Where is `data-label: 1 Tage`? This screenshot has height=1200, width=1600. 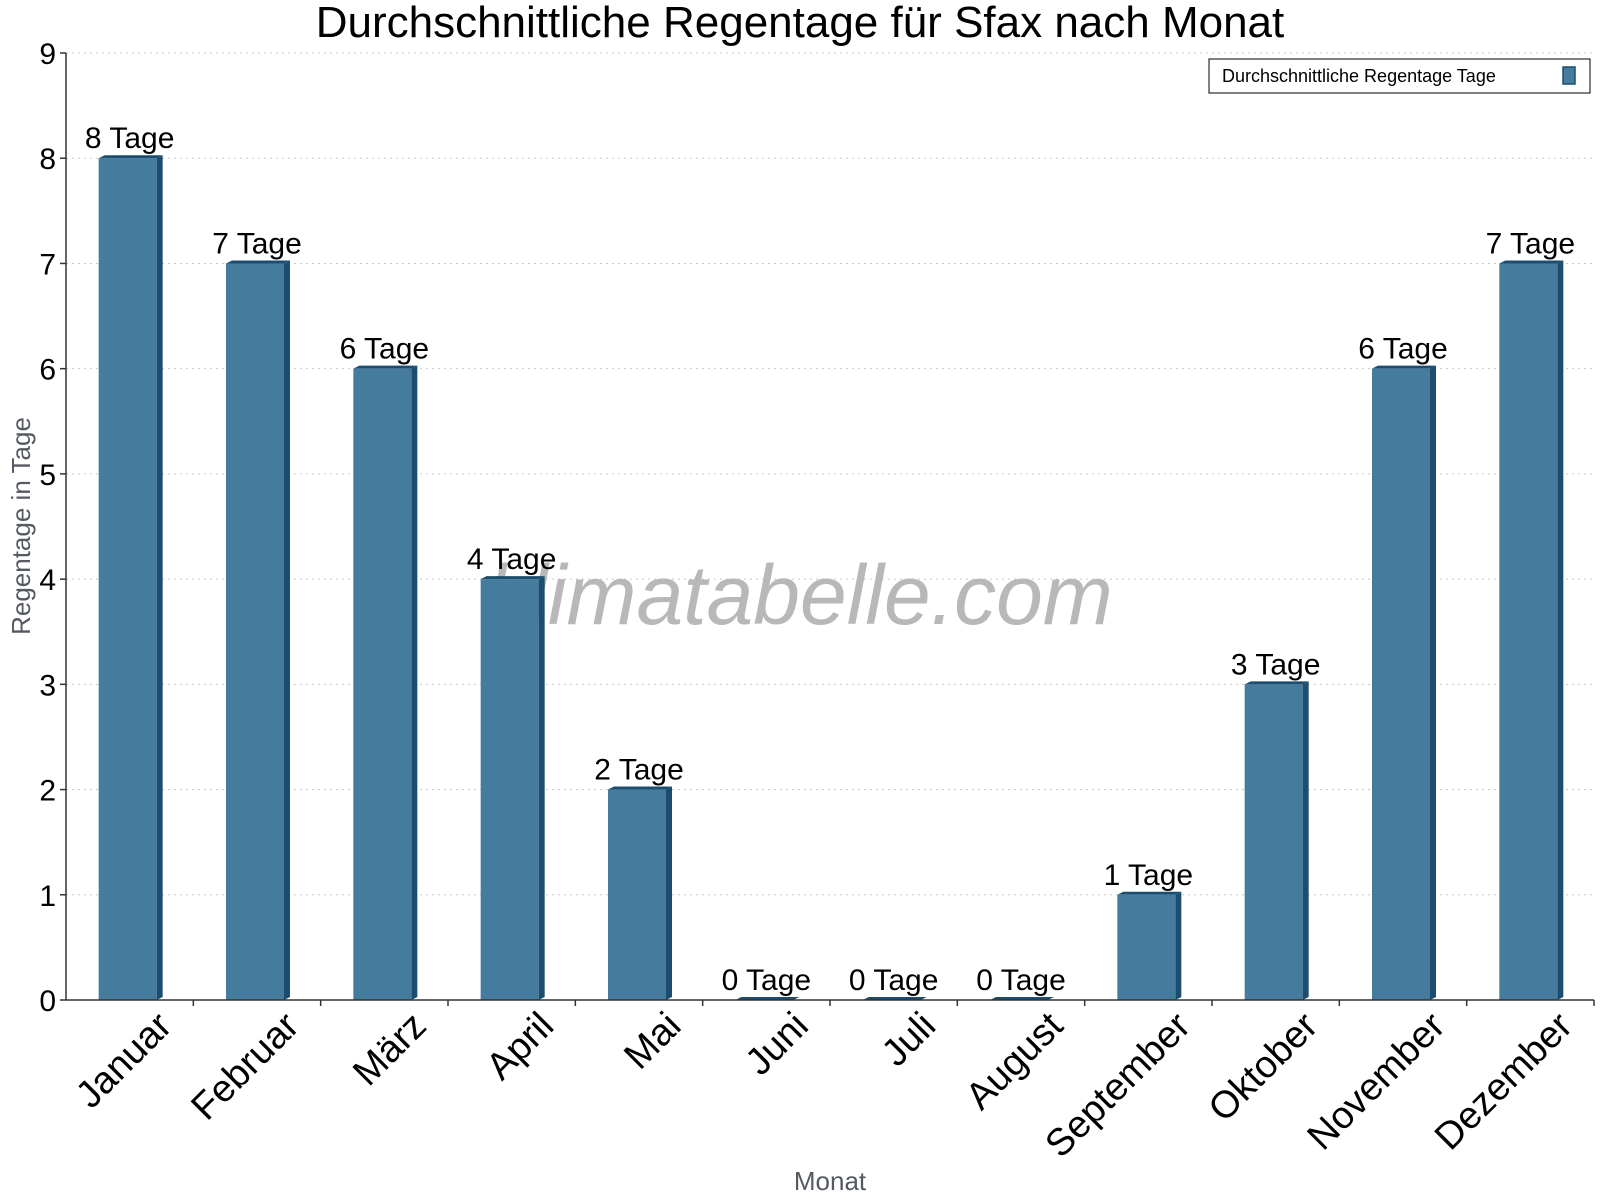
data-label: 1 Tage is located at coordinates (1149, 875).